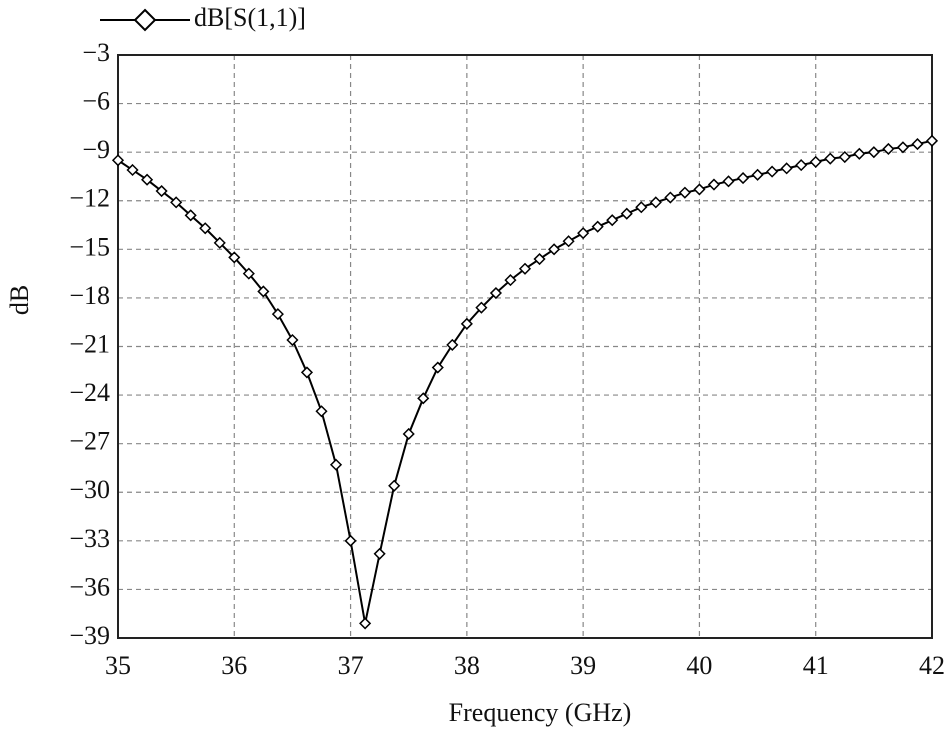 This screenshot has width=944, height=735. Describe the element at coordinates (145, 20) in the screenshot. I see `legend-marker` at that location.